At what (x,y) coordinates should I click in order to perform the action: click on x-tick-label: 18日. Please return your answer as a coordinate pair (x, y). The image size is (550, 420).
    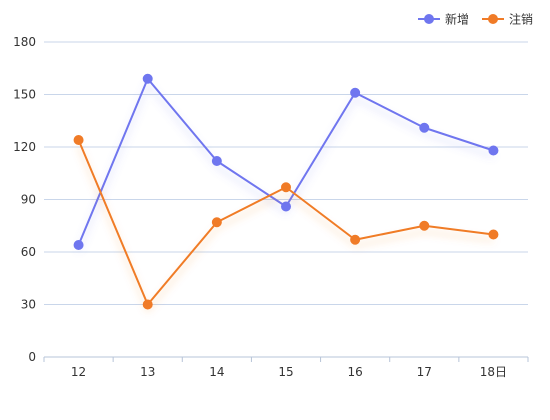
    Looking at the image, I should click on (493, 372).